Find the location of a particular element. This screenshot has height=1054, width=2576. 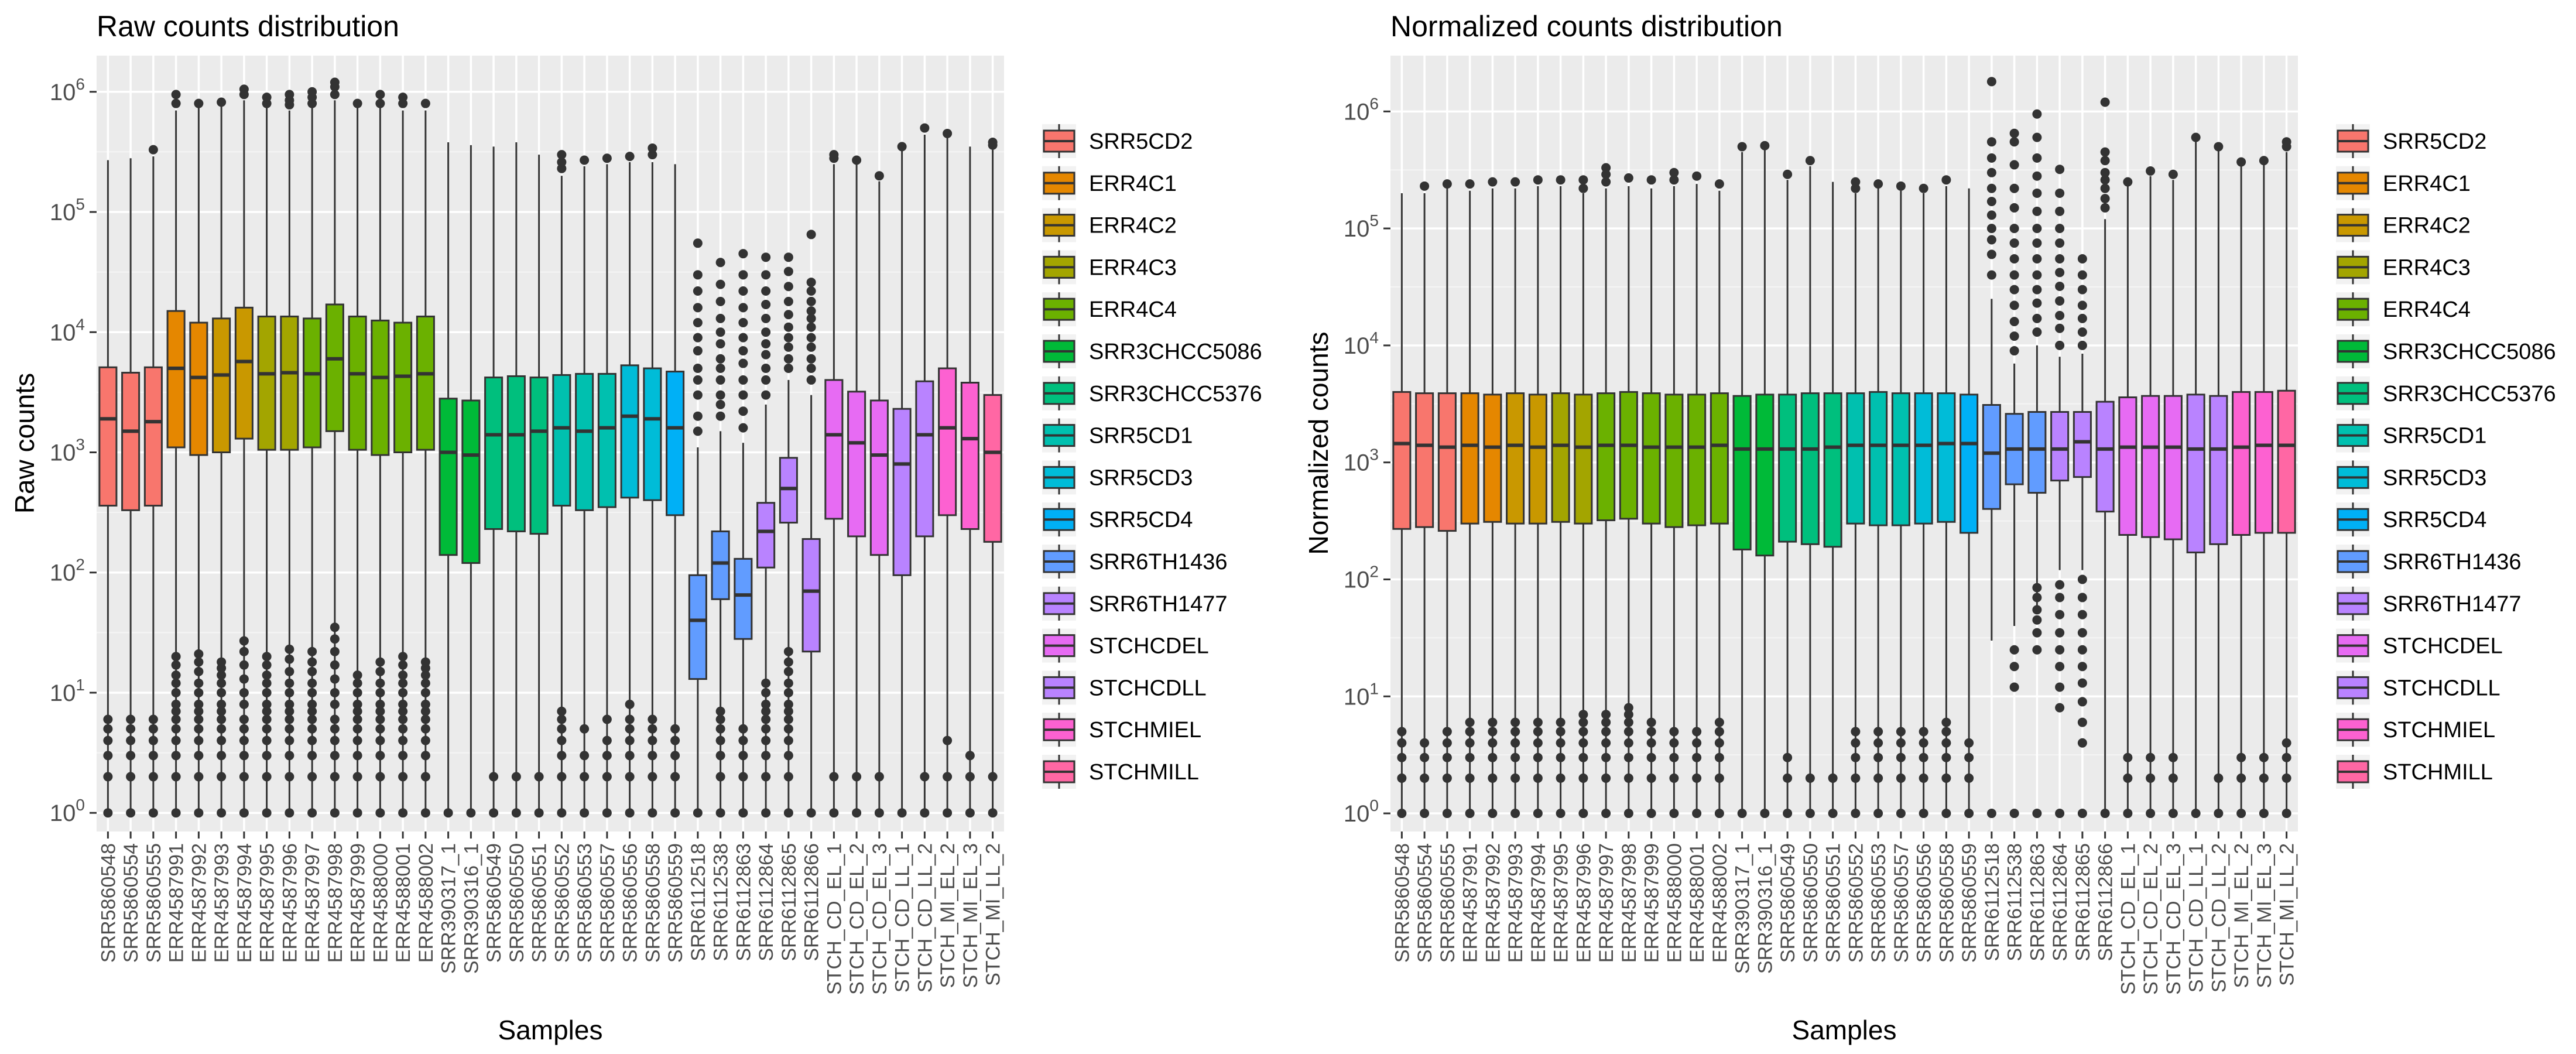

legend-item: SRR5CD2 is located at coordinates (1117, 141).